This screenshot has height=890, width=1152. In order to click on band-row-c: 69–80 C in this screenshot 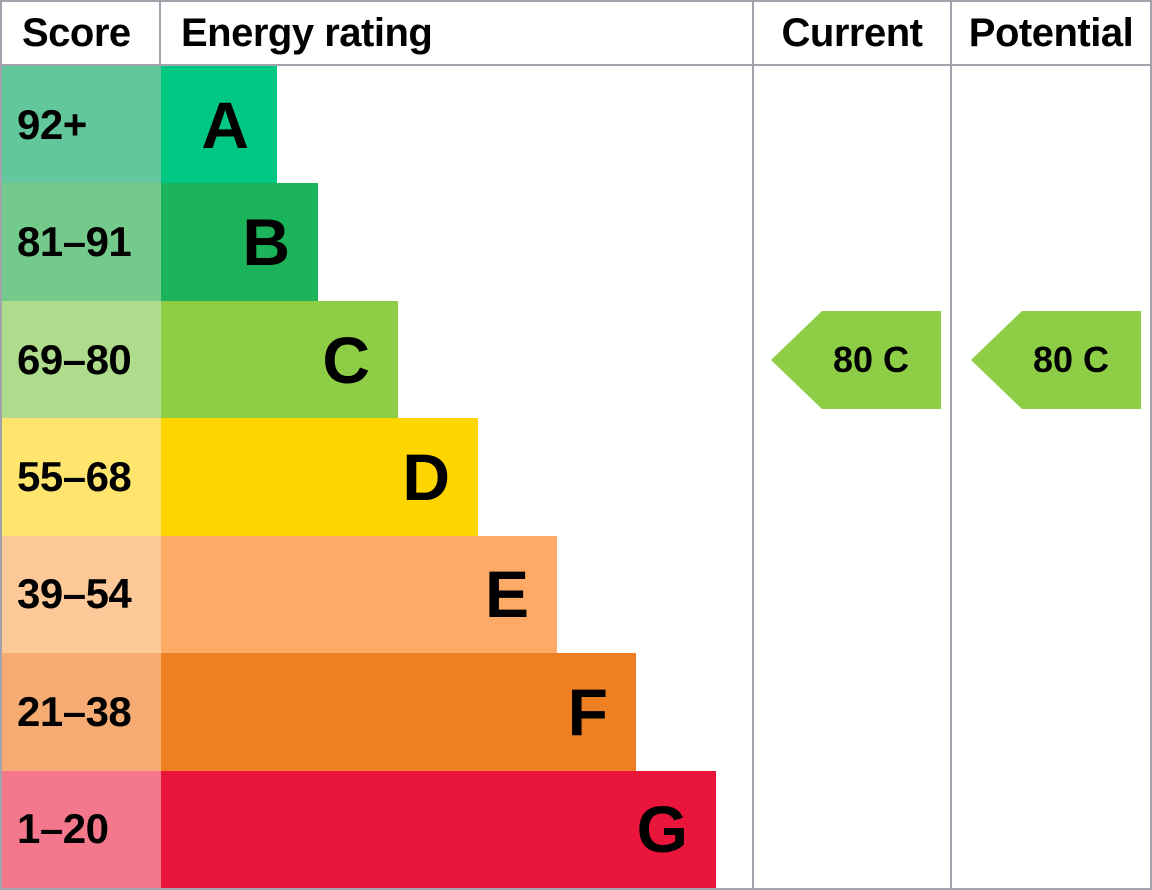, I will do `click(377, 359)`.